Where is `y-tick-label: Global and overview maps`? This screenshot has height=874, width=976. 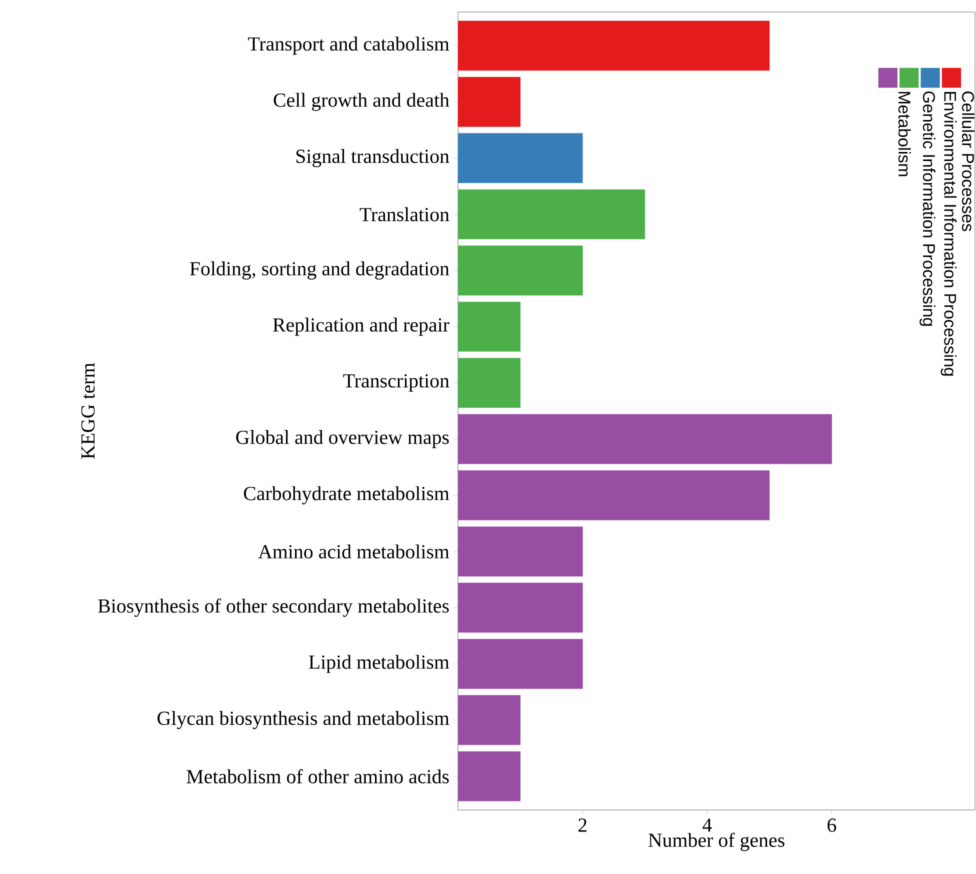 y-tick-label: Global and overview maps is located at coordinates (342, 439).